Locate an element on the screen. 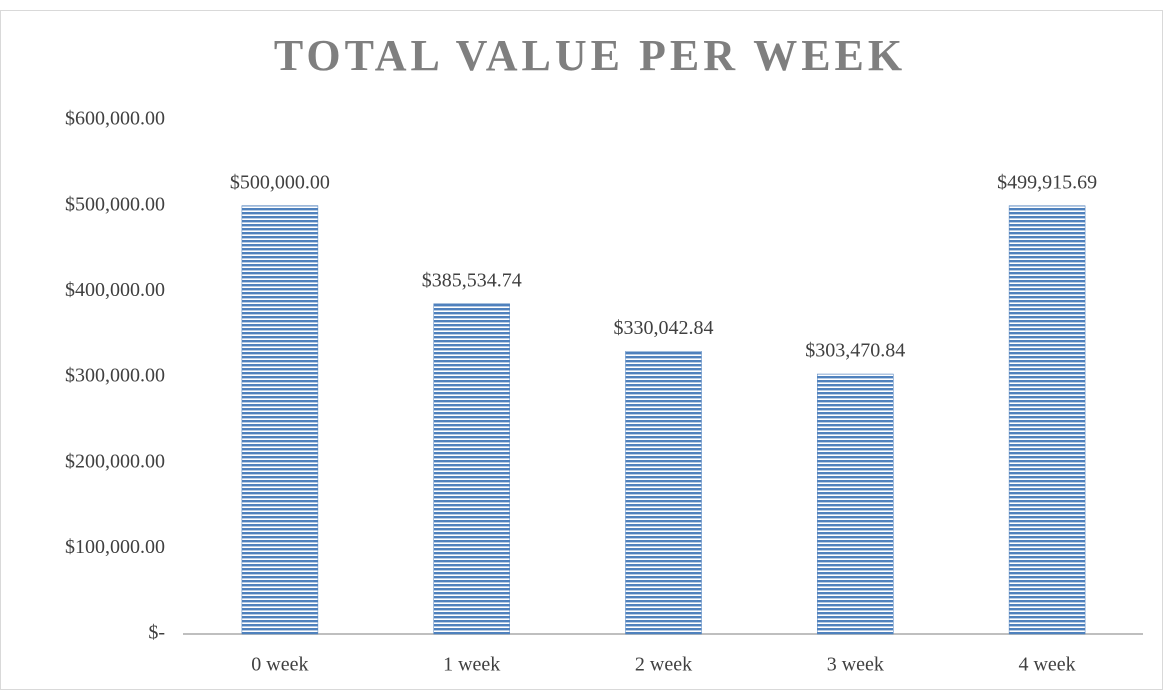  x-tick-label: 1 week is located at coordinates (471, 665).